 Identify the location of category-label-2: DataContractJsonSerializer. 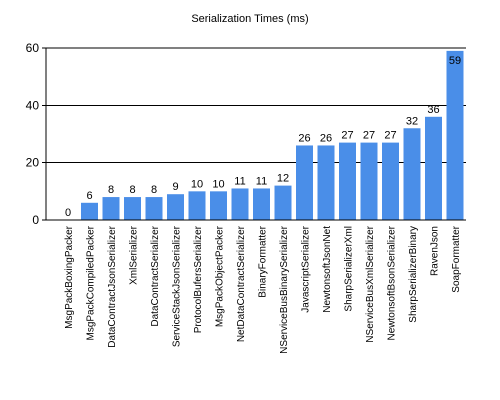
(112, 286).